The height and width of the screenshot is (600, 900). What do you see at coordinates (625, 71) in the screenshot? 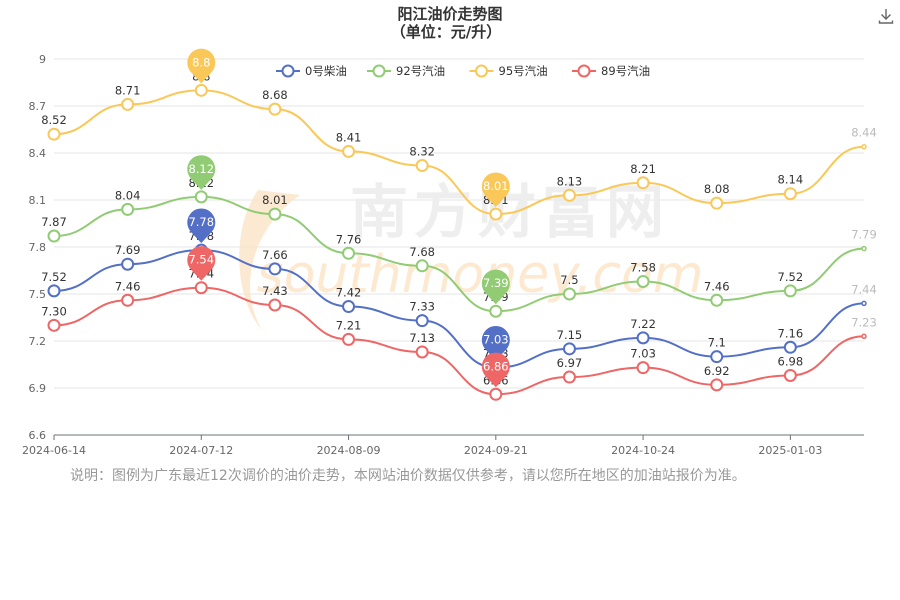
I see `legend-label: 89号汽油` at bounding box center [625, 71].